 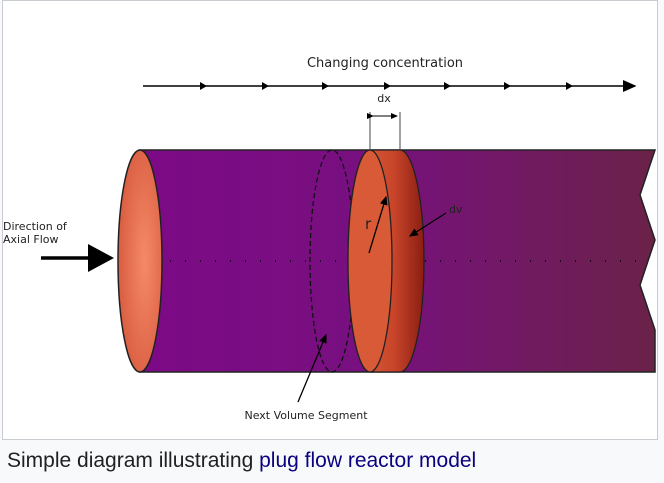 I want to click on caption-text: Simple diagram illustrating, so click(x=133, y=460).